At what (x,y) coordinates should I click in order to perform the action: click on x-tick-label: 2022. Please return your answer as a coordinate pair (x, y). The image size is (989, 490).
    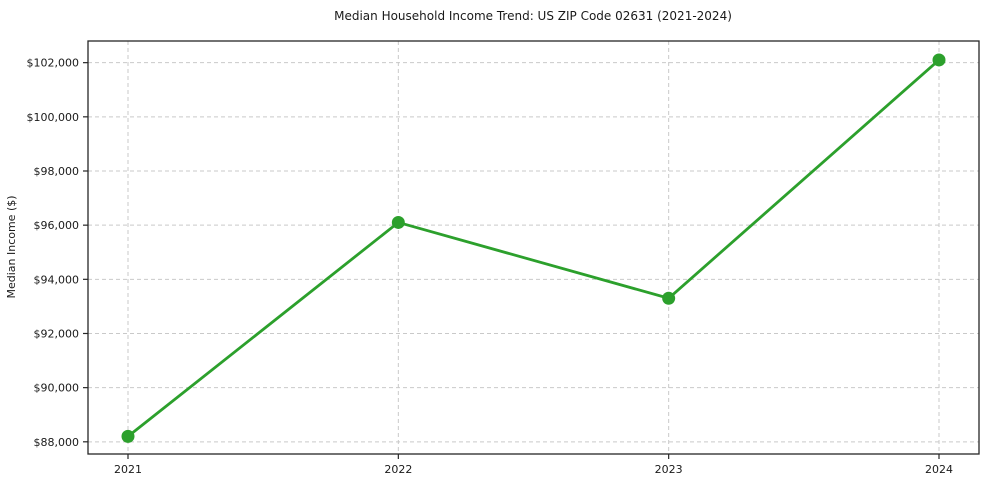
    Looking at the image, I should click on (398, 469).